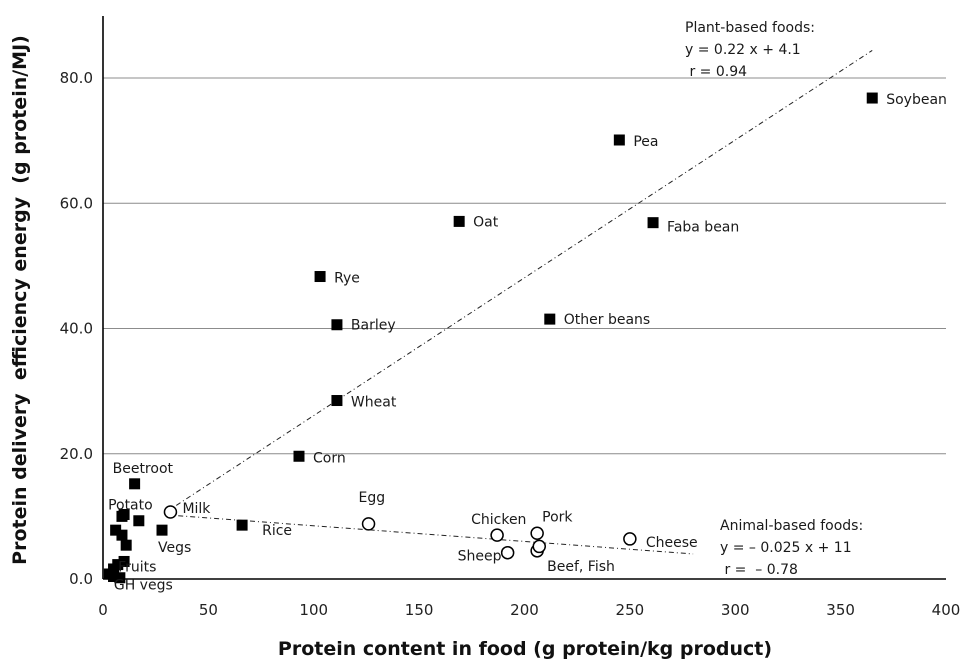 The image size is (967, 661). I want to click on plant-point-barley, so click(337, 325).